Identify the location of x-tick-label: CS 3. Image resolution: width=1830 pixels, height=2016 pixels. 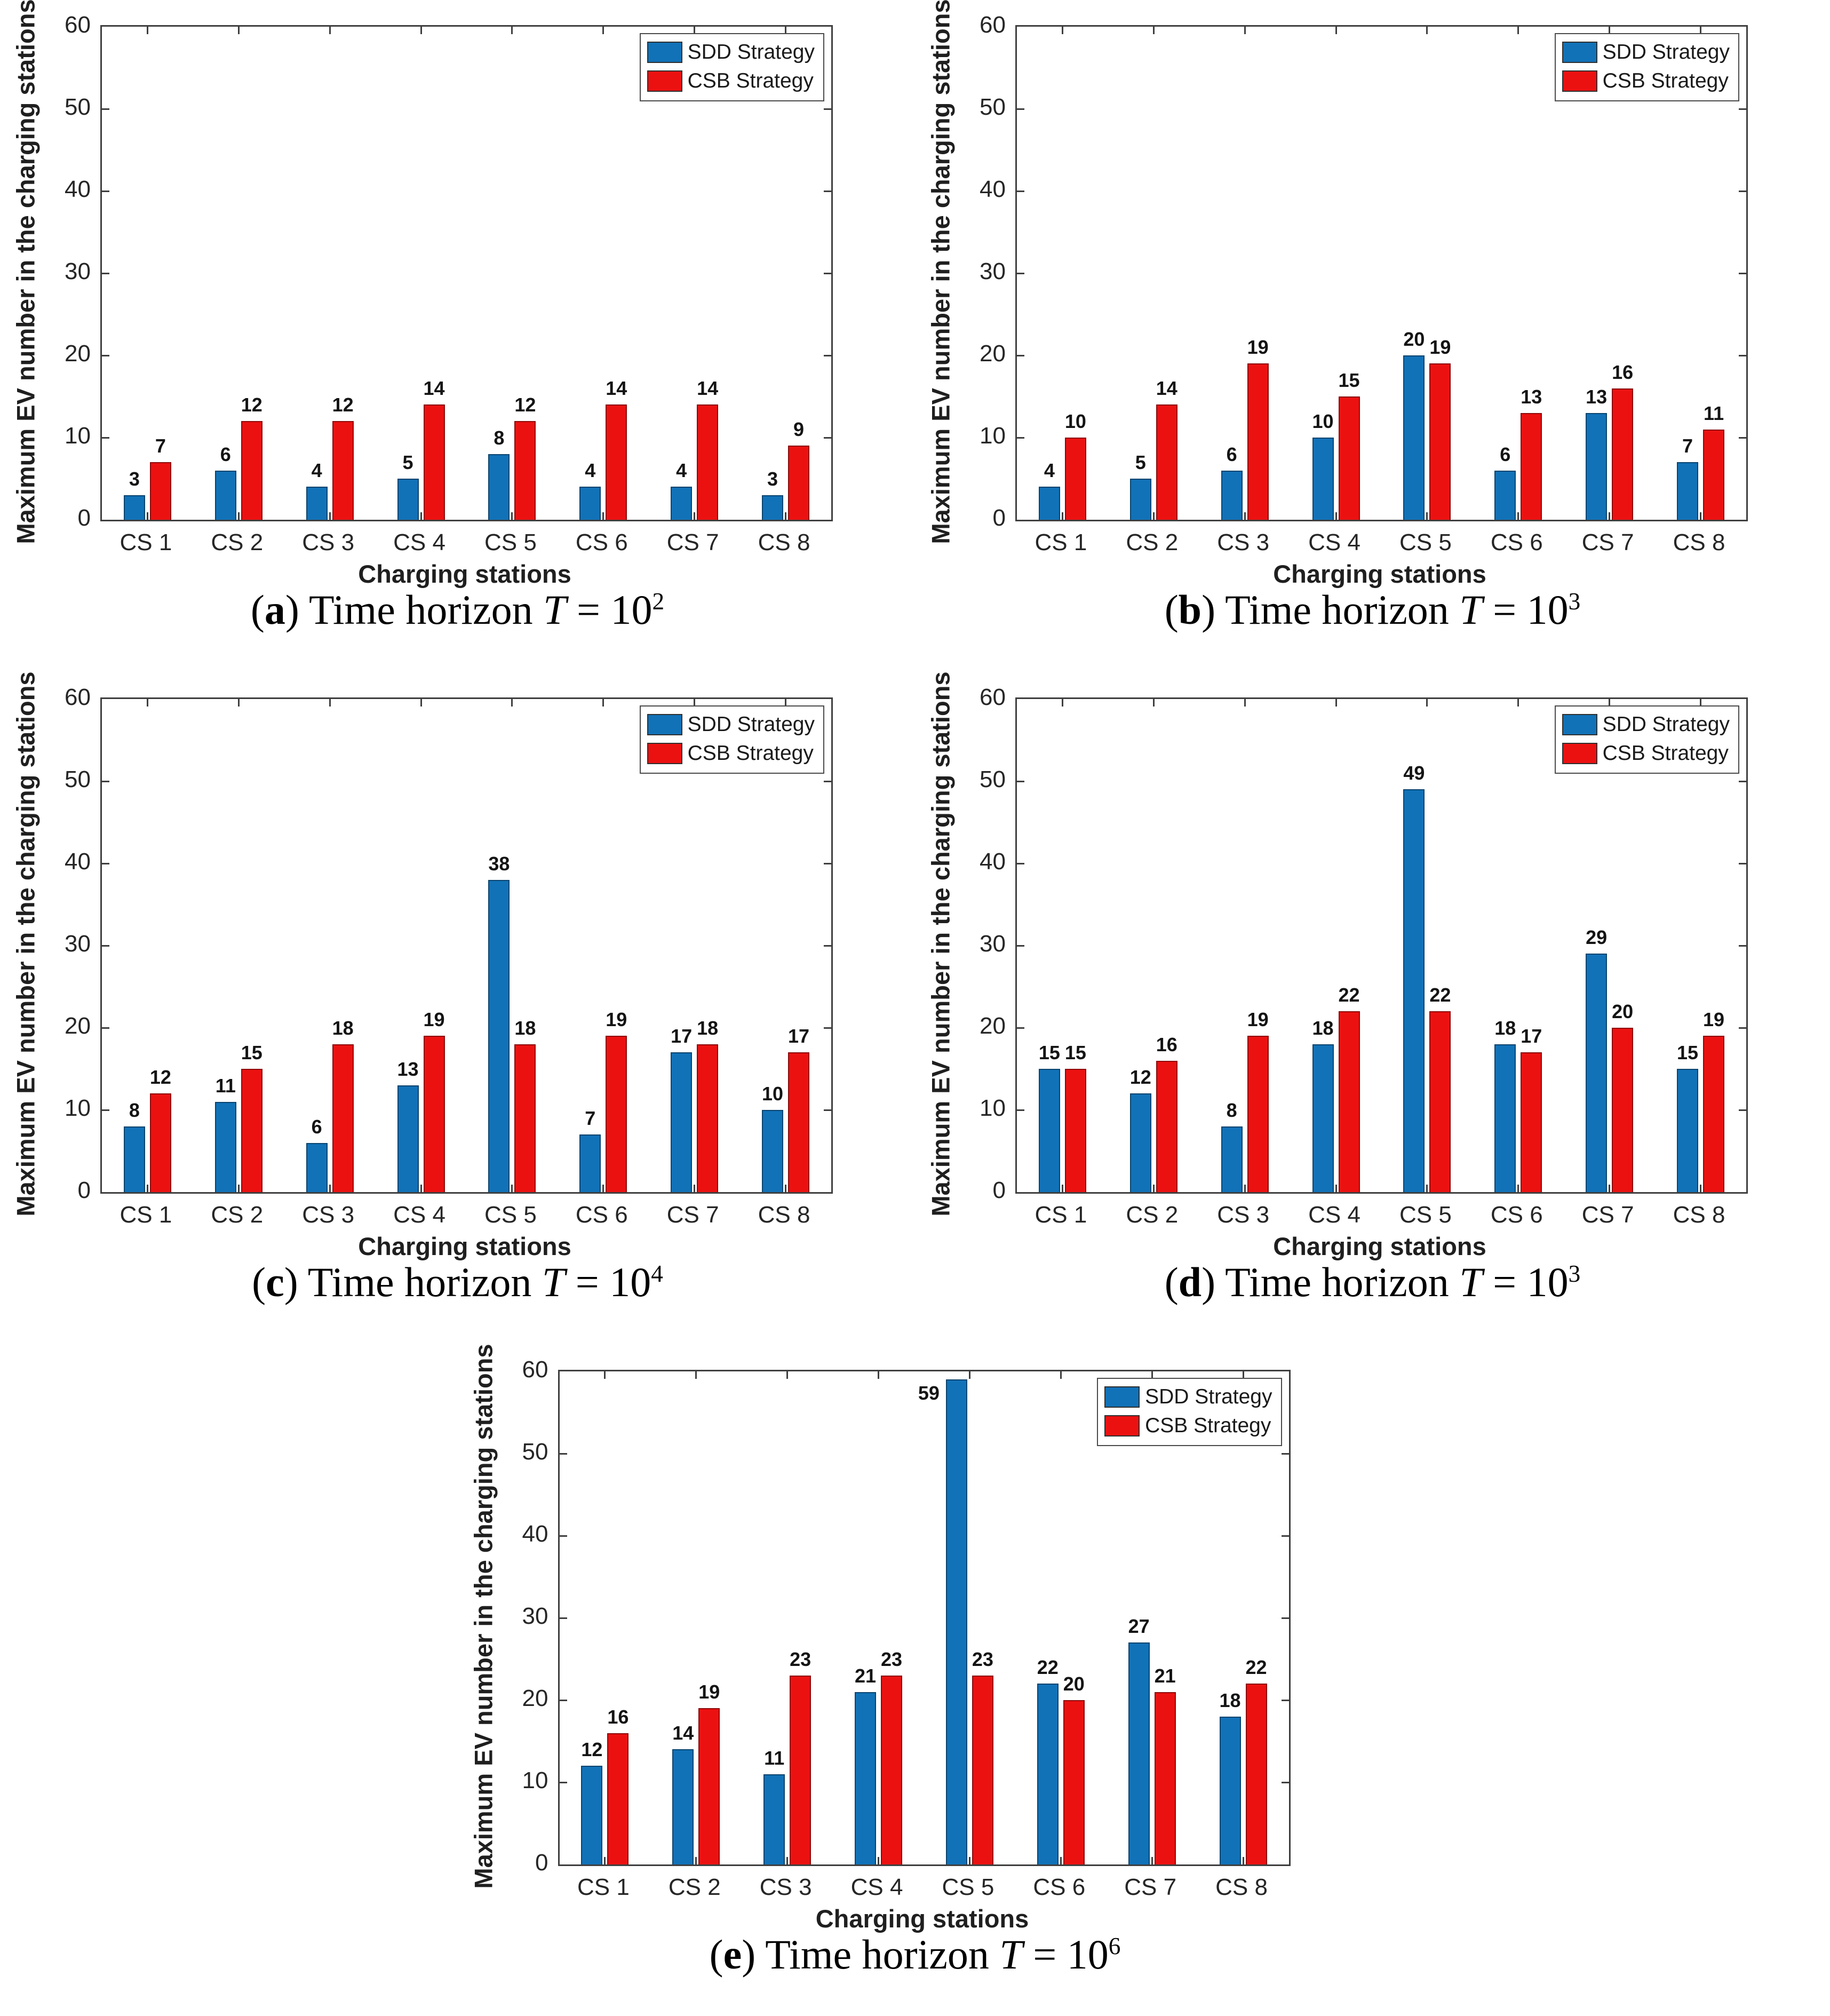
(1244, 1215).